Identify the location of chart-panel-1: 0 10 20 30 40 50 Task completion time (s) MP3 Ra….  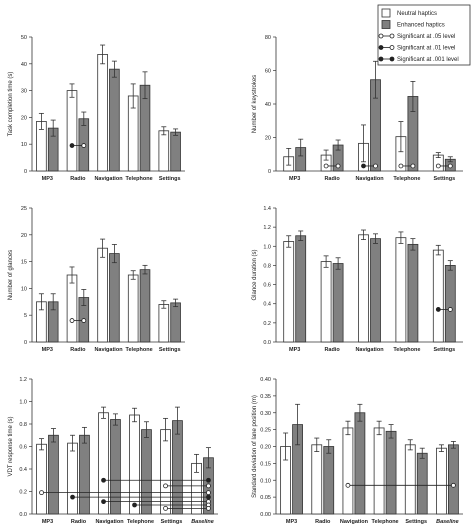
(96, 108).